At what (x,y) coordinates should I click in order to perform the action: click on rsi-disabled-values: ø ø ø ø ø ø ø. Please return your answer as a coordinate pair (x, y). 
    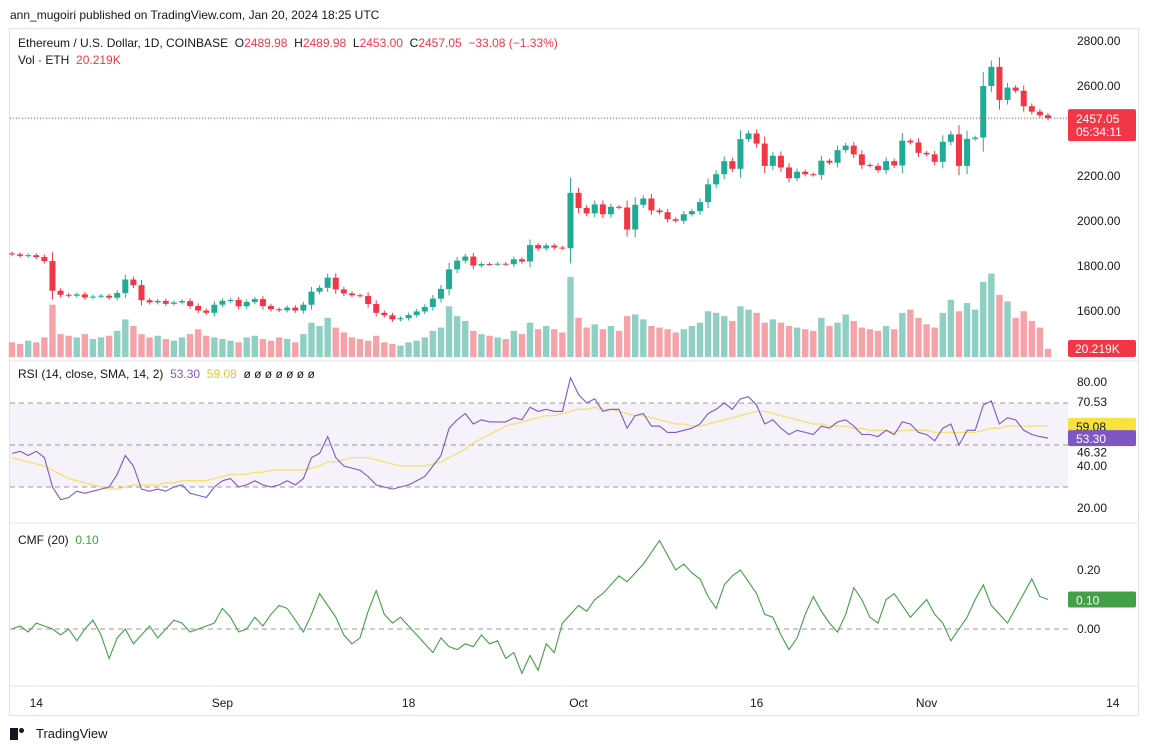
    Looking at the image, I should click on (279, 374).